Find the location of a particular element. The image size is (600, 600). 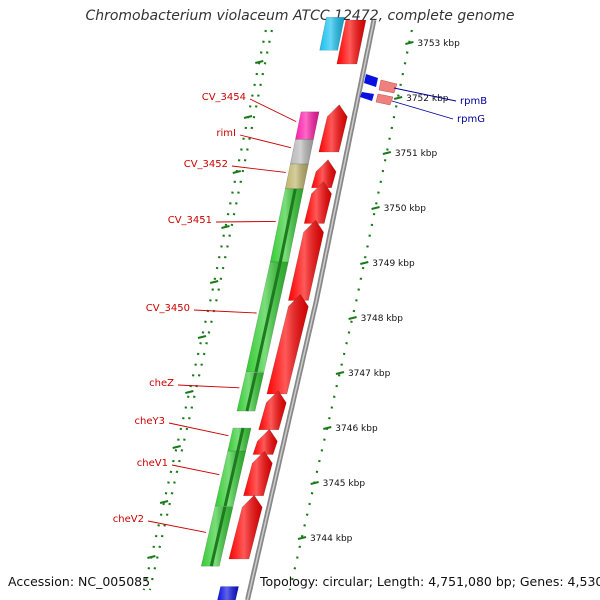

scale-label: 3749 kbp is located at coordinates (393, 264).